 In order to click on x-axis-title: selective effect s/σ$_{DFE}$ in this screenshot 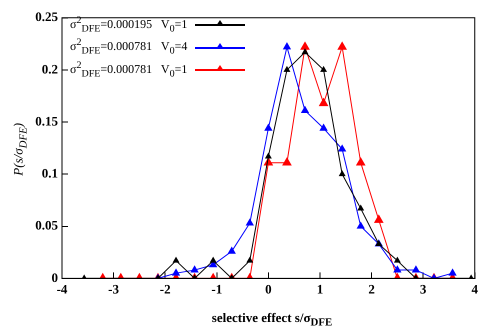, I will do `click(272, 319)`.